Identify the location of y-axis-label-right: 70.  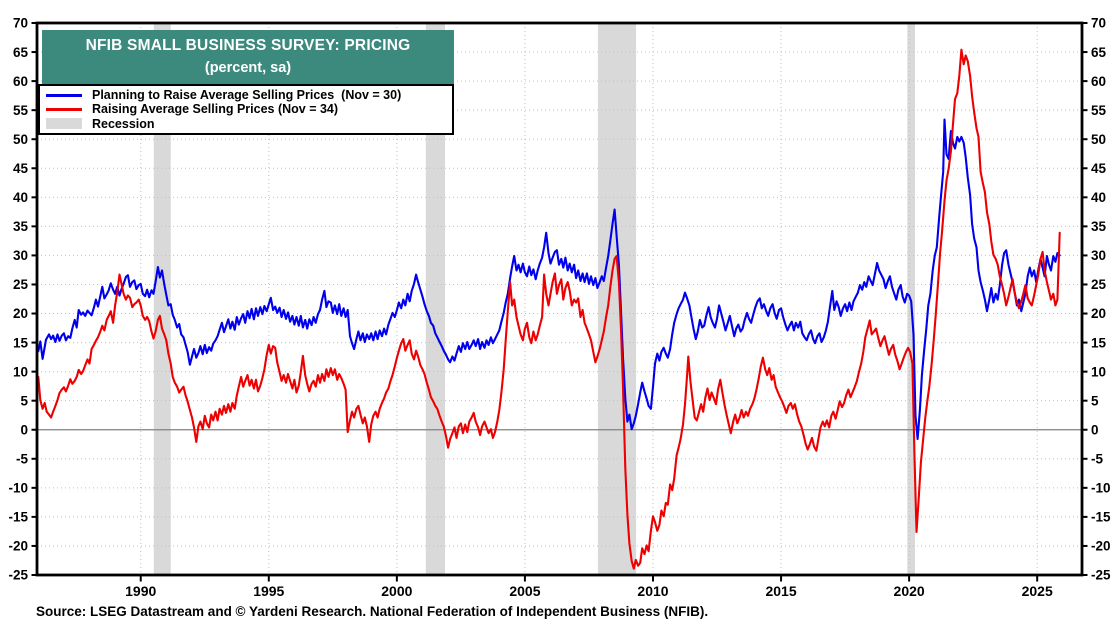
(1098, 23).